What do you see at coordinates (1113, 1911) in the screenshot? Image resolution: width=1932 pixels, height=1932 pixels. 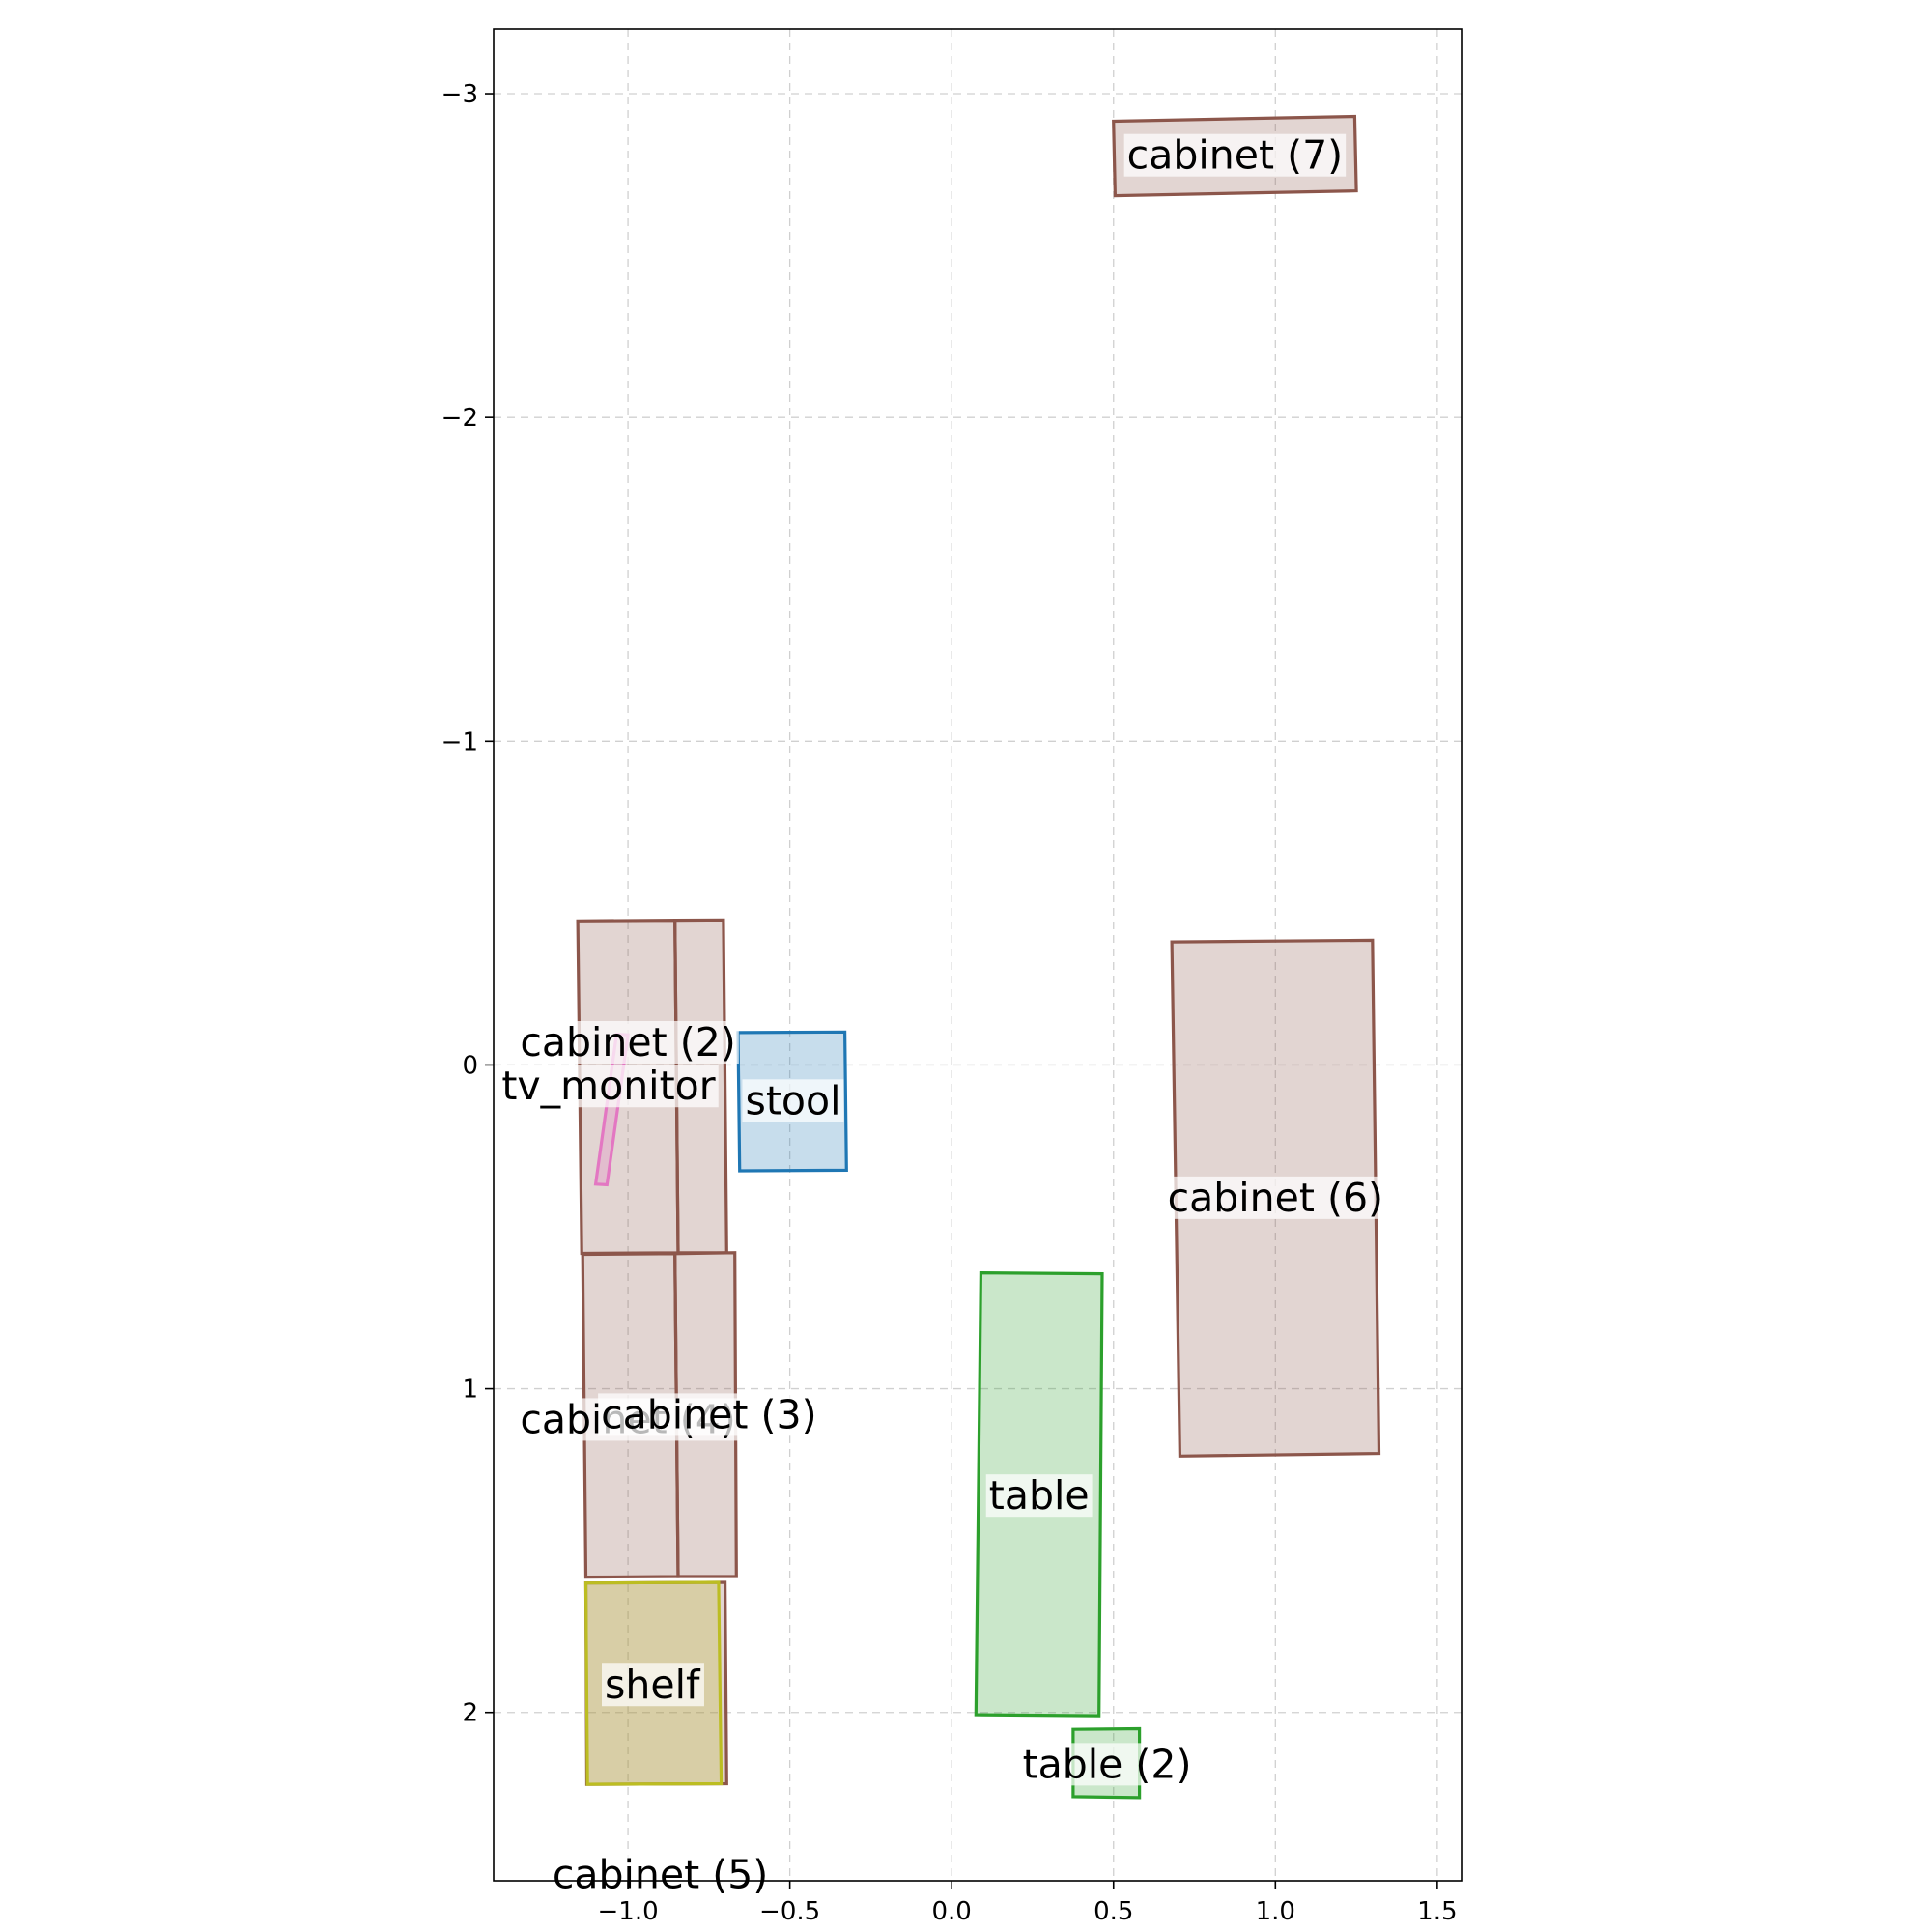 I see `x-tick-label: 0.5` at bounding box center [1113, 1911].